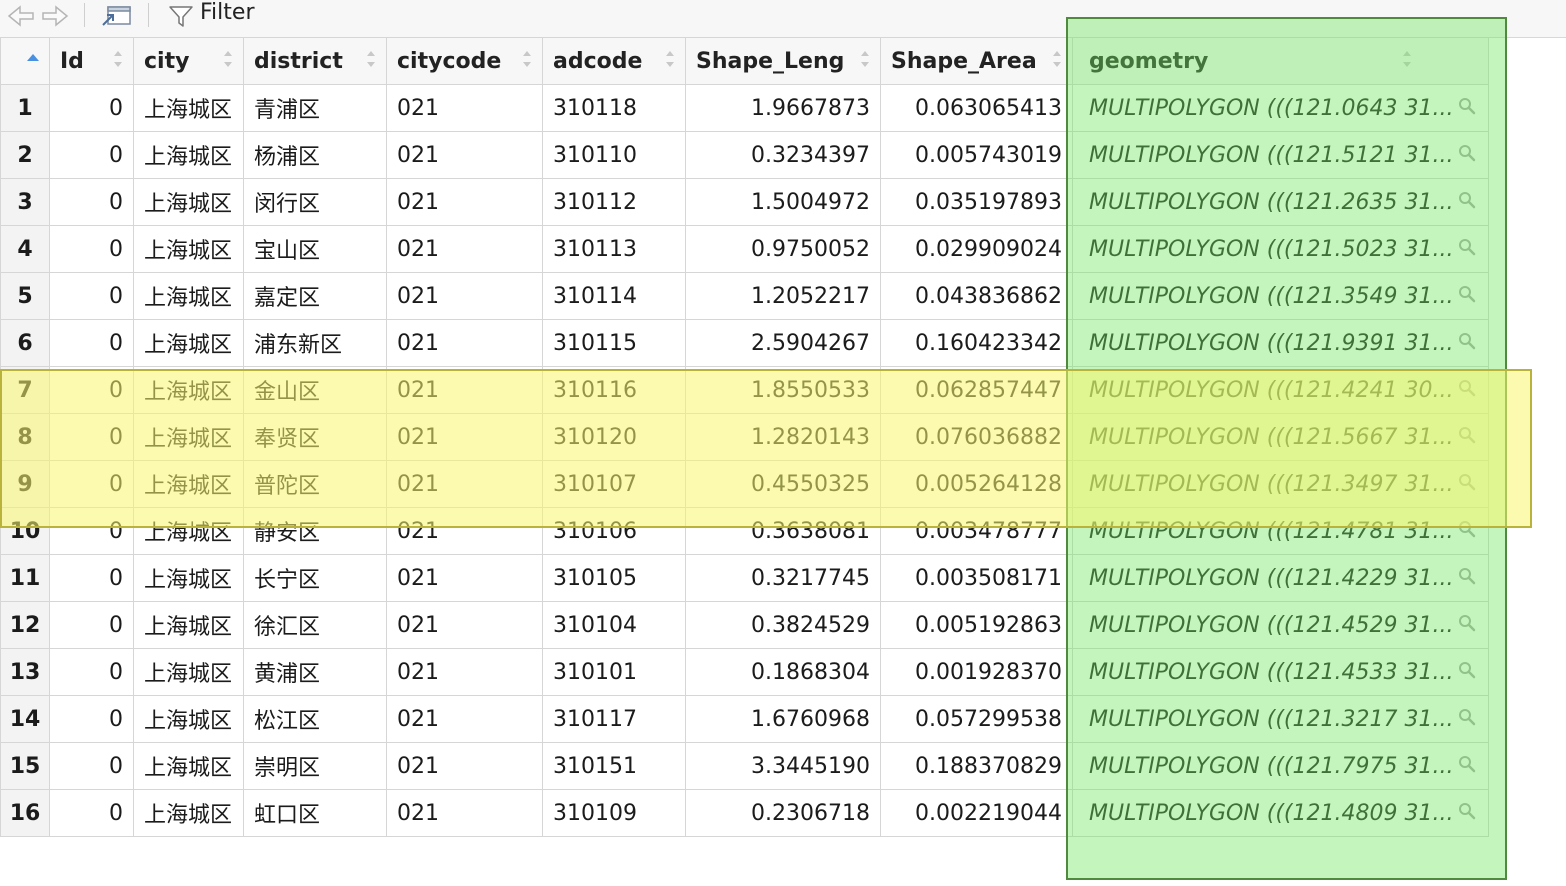 This screenshot has height=886, width=1566. Describe the element at coordinates (783, 437) in the screenshot. I see `cell-shape-leng: 1.2820143` at that location.